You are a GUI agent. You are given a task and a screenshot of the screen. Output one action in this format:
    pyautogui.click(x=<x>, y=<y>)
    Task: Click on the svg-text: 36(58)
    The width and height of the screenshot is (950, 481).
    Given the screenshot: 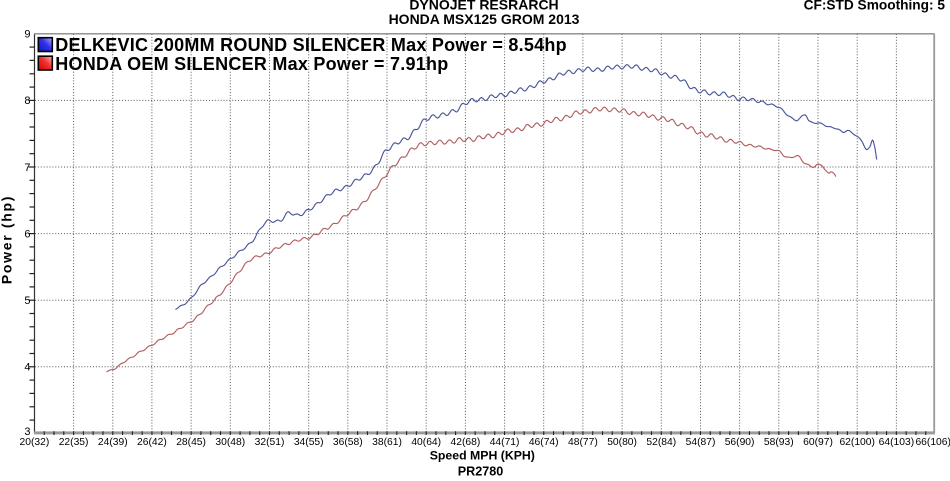 What is the action you would take?
    pyautogui.click(x=348, y=442)
    